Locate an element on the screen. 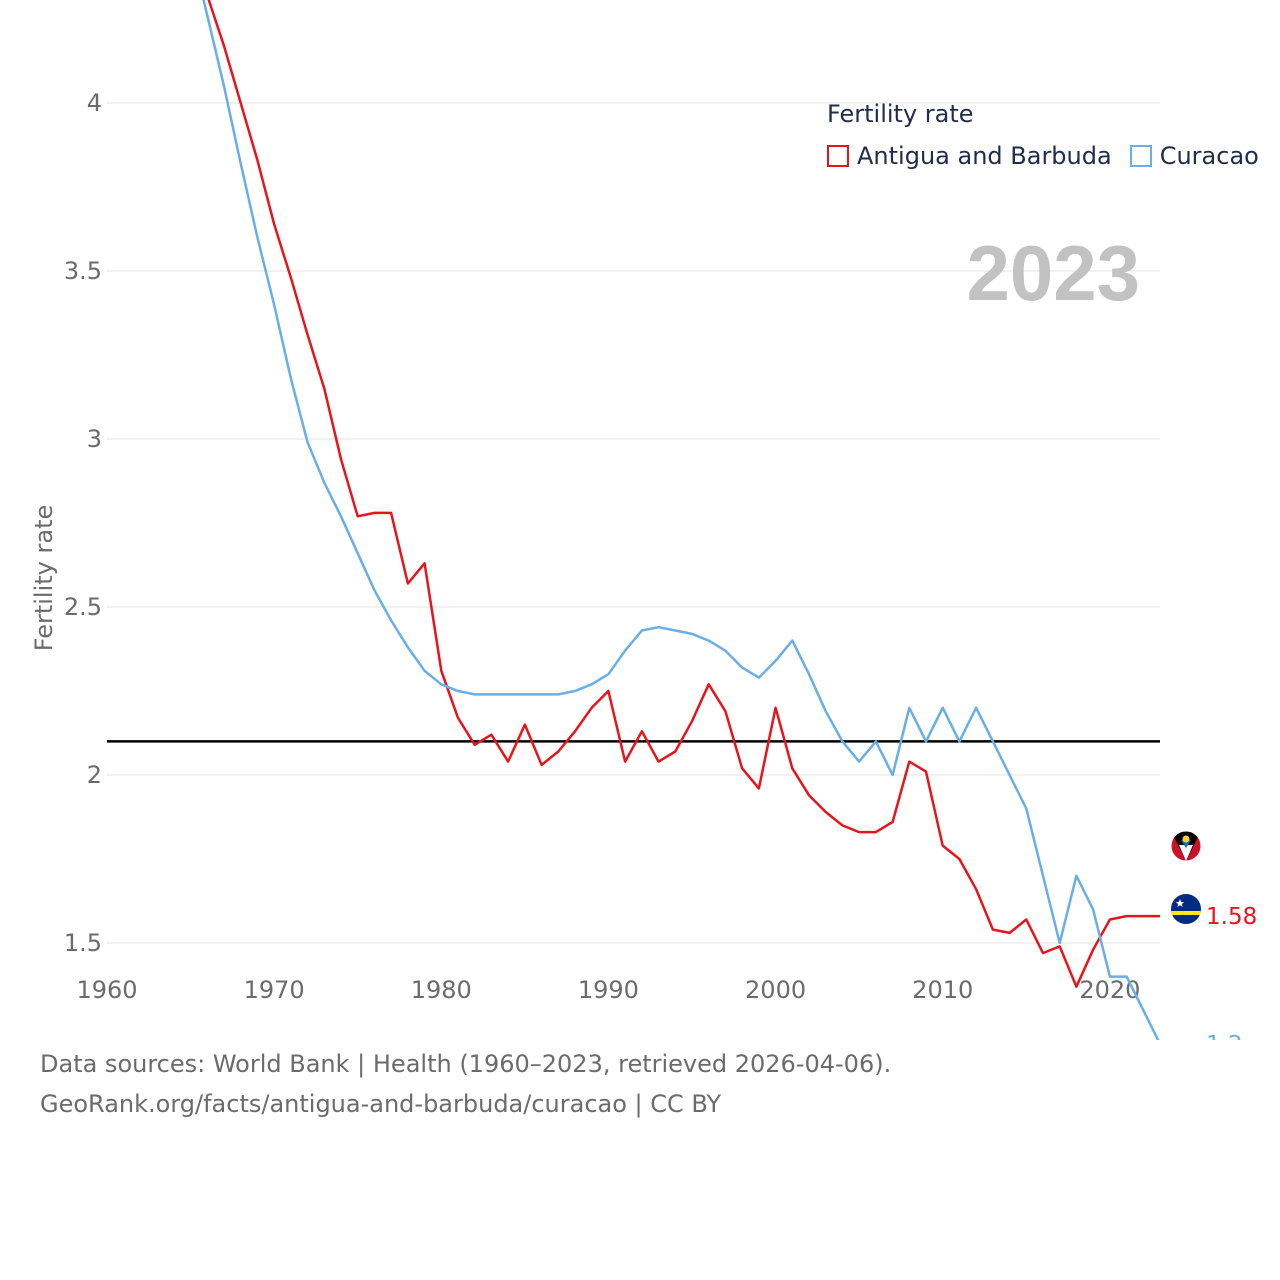 The image size is (1280, 1280). y-axis-label: Fertility rate is located at coordinates (44, 578).